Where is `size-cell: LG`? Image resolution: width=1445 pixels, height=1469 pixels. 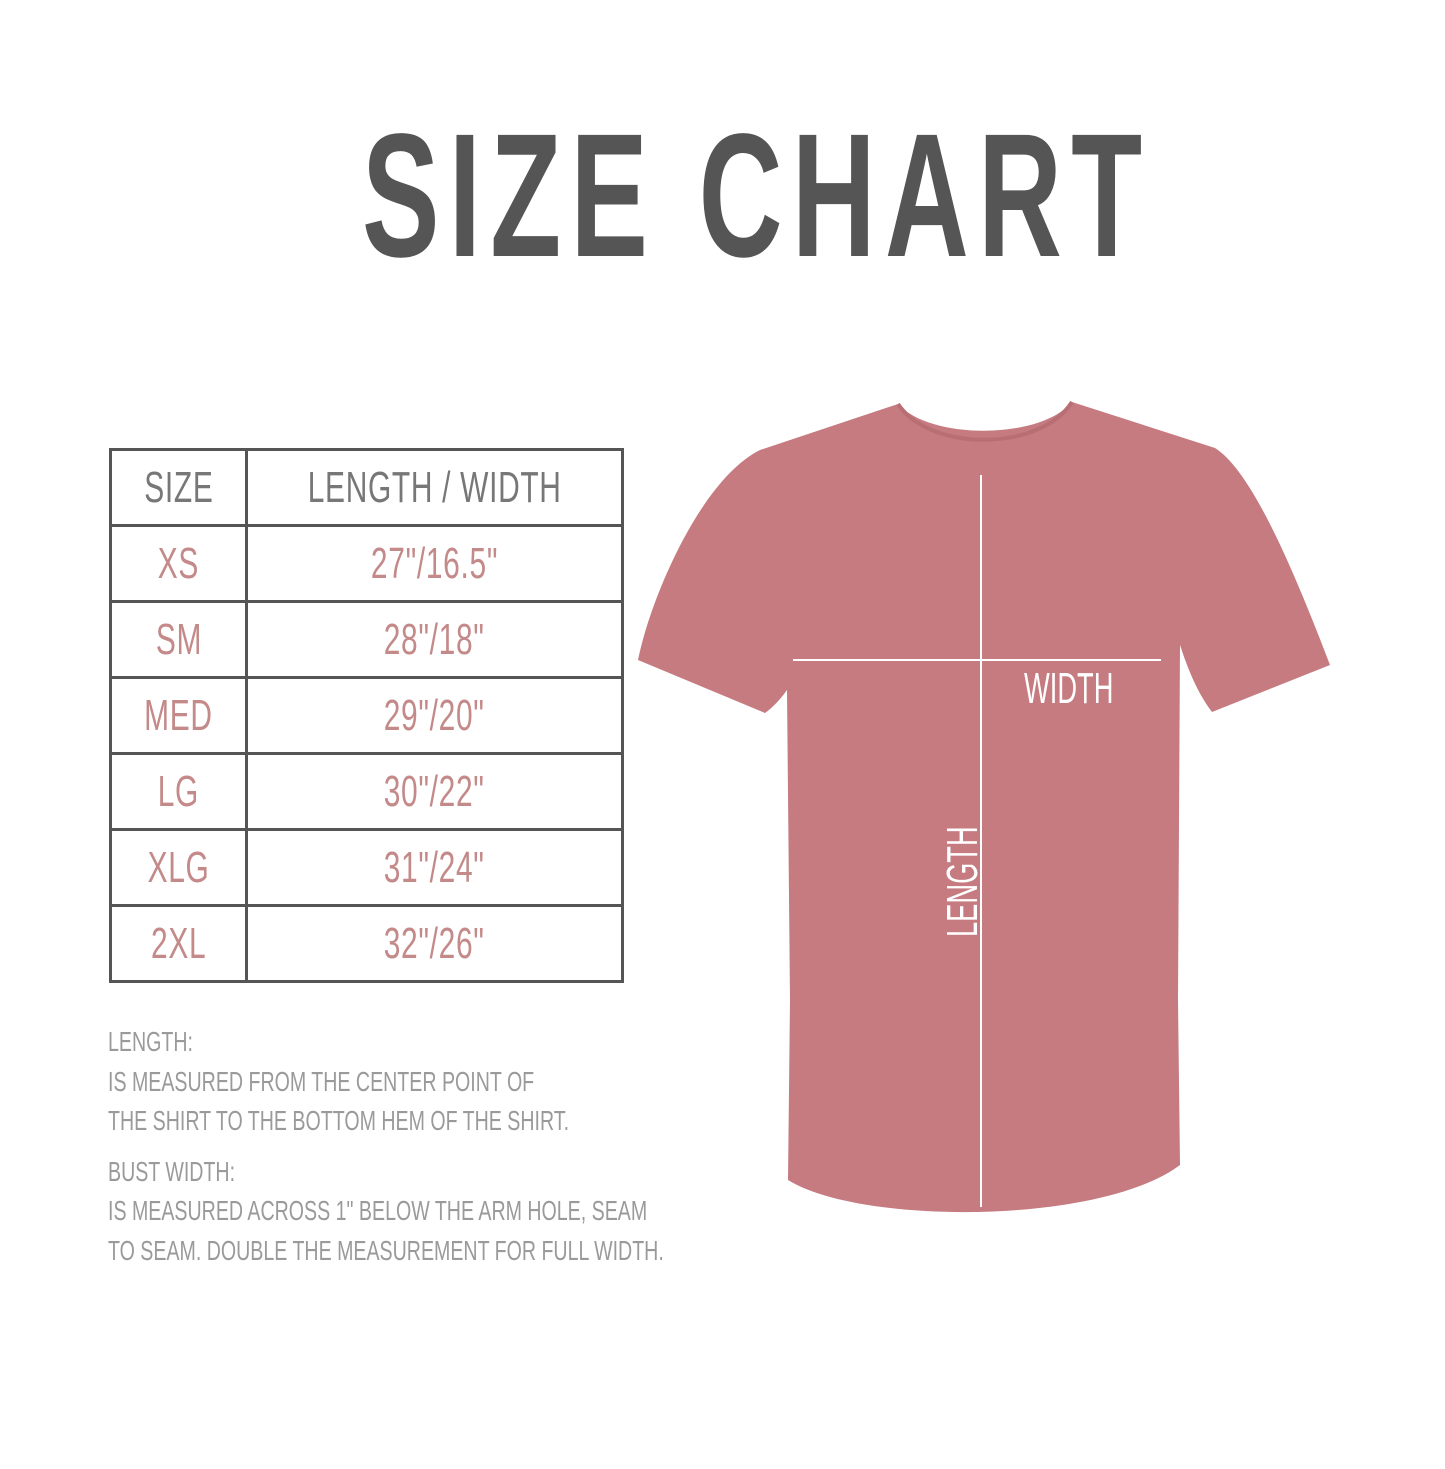
size-cell: LG is located at coordinates (178, 791).